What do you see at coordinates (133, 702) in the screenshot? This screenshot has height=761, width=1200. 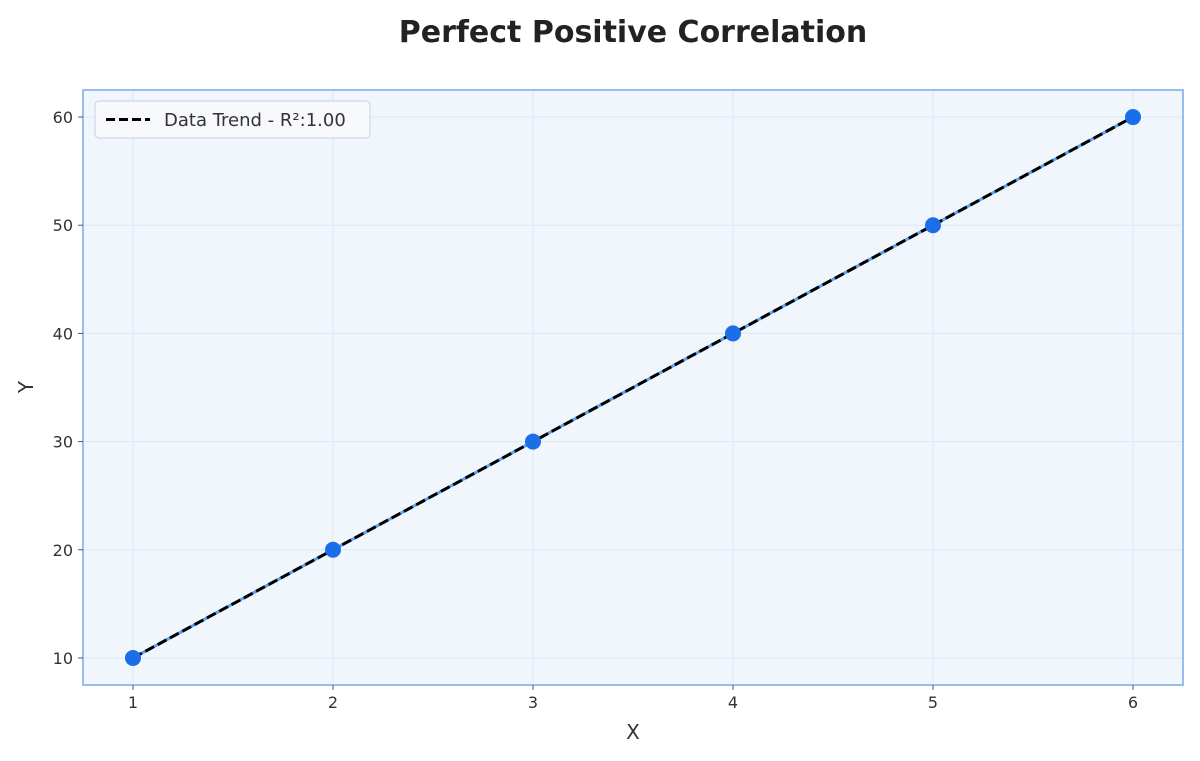 I see `x-tick-label: 1` at bounding box center [133, 702].